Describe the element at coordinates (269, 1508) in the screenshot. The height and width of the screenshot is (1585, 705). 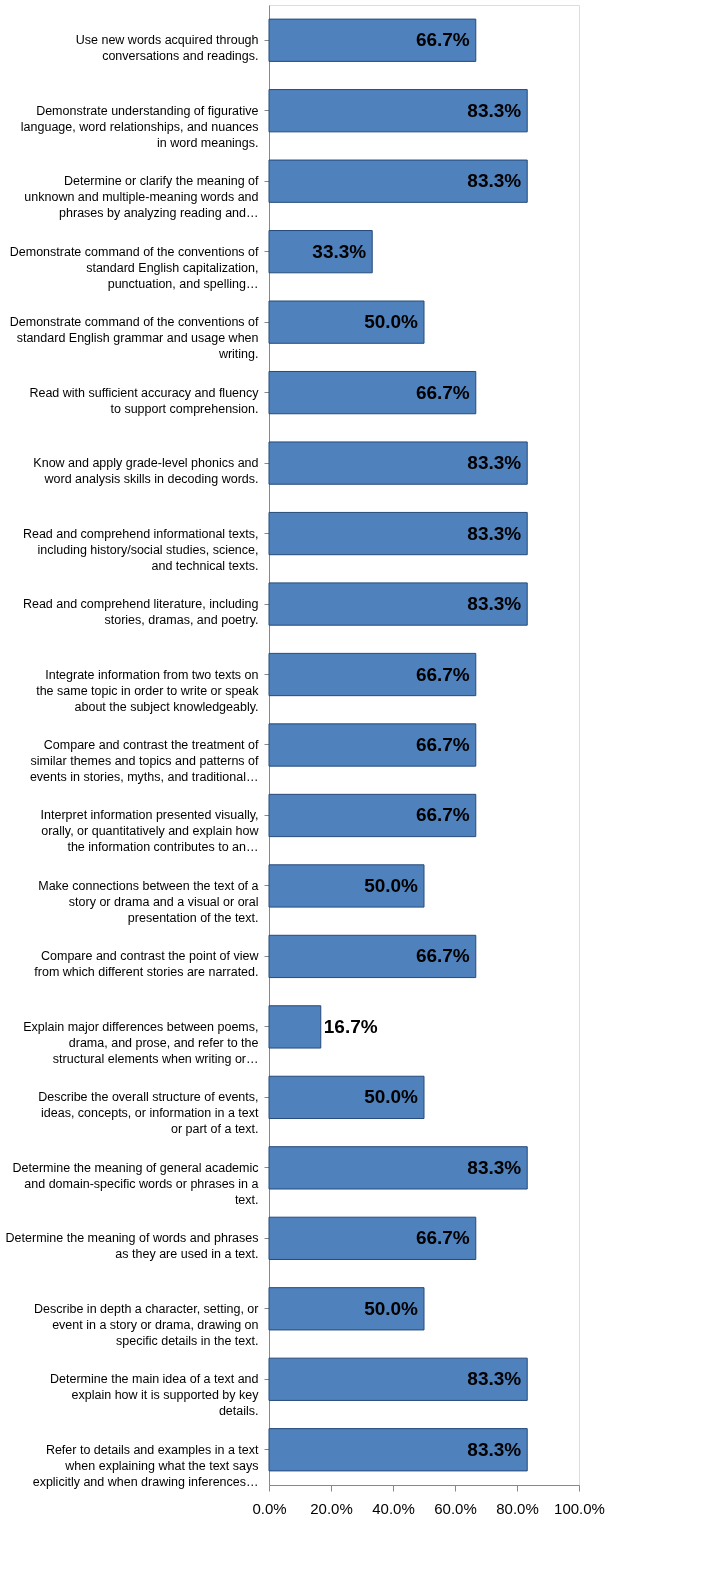
I see `x-tick-label: 0.0%` at that location.